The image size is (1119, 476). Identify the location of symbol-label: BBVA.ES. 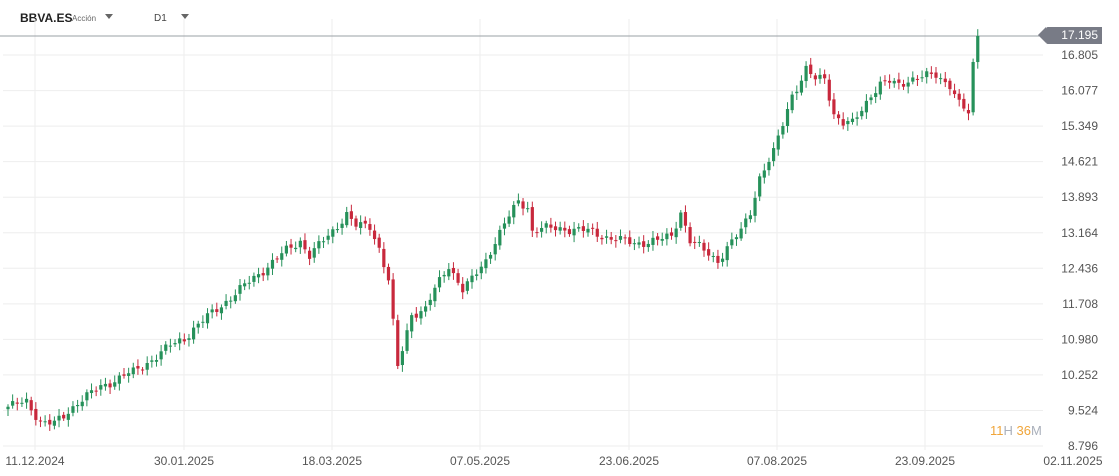
(46, 18).